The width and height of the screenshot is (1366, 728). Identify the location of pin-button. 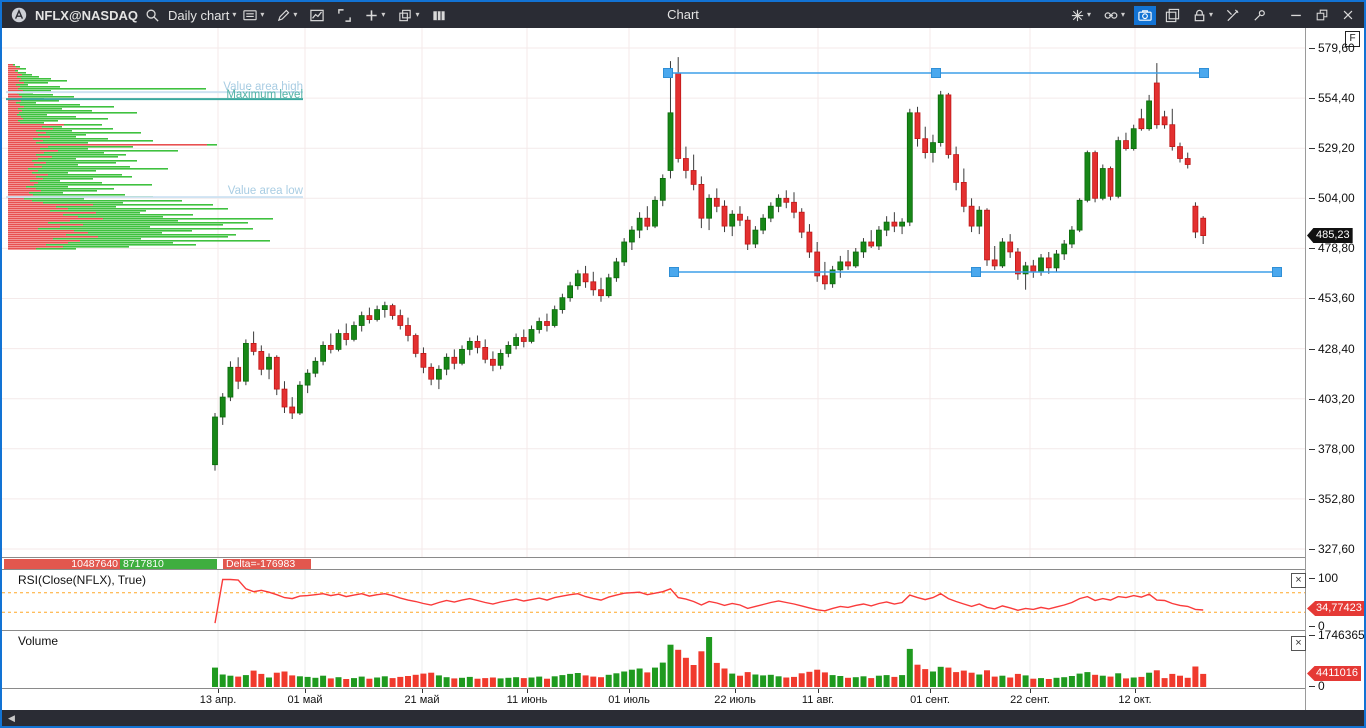
(1259, 15).